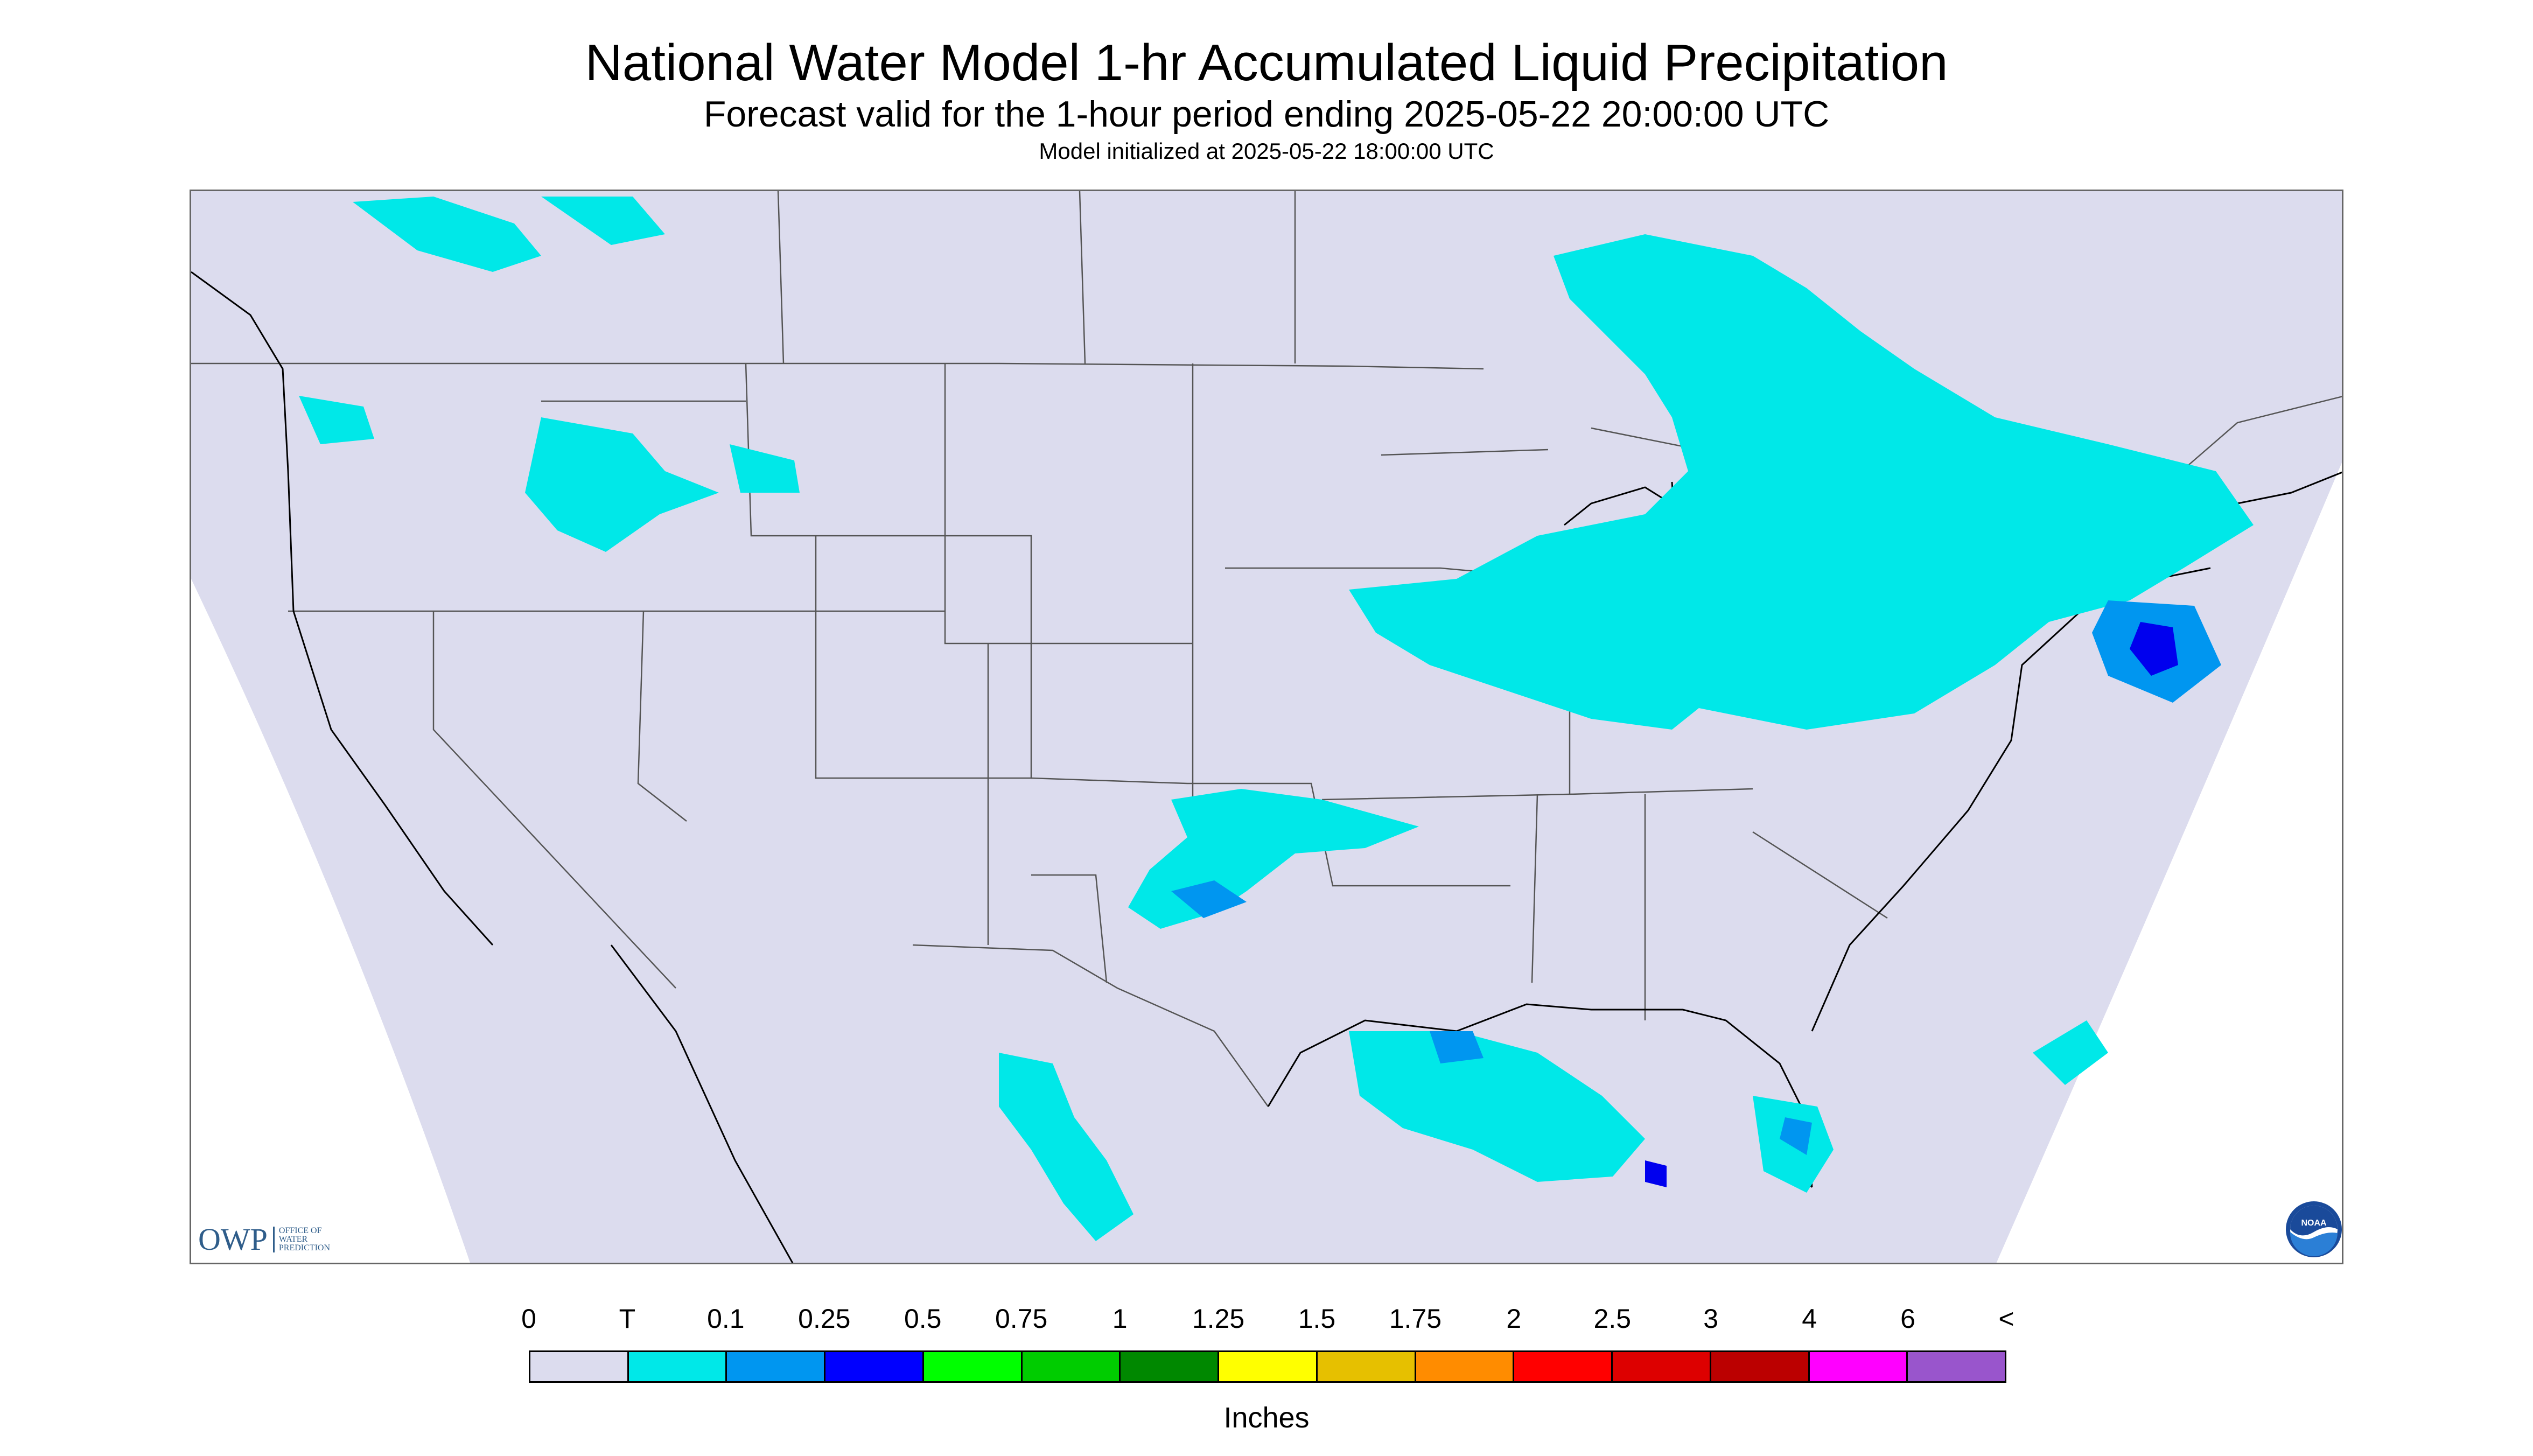 This screenshot has width=2533, height=1456. I want to click on legend-label-8: 1.5, so click(1317, 1319).